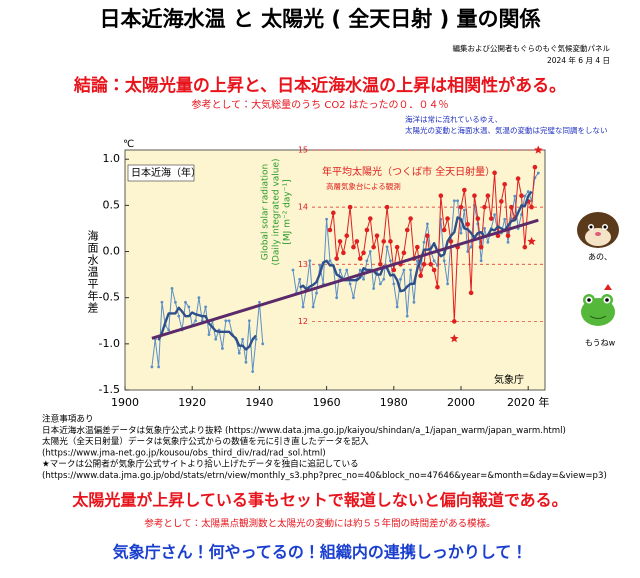 The image size is (640, 578). Describe the element at coordinates (125, 402) in the screenshot. I see `x-tick-label: 1900` at that location.